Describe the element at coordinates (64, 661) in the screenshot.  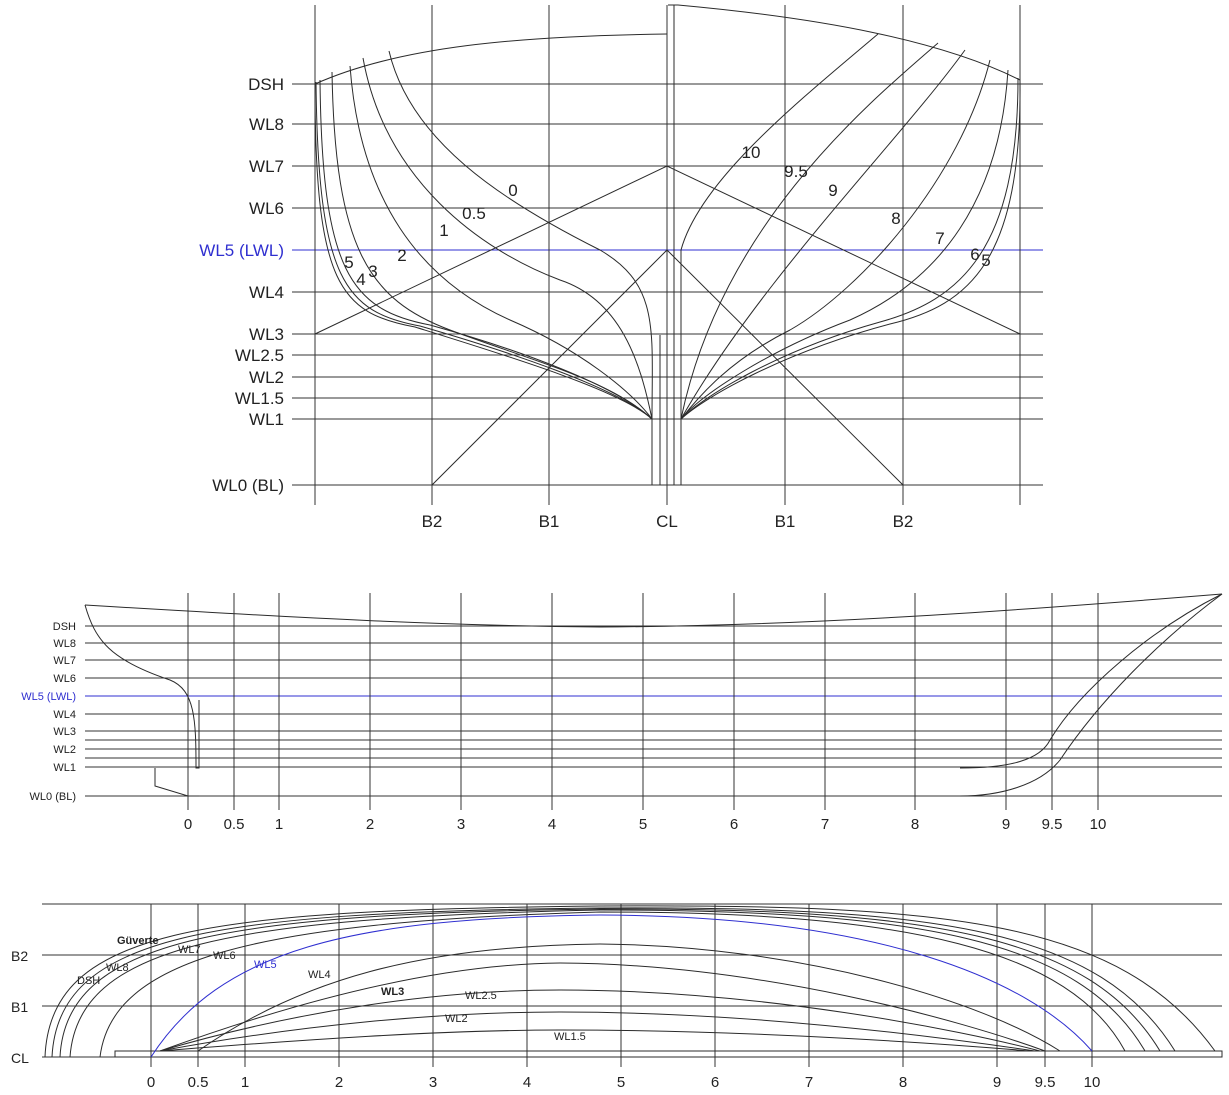
I see `profile-label-wl7: WL7` at that location.